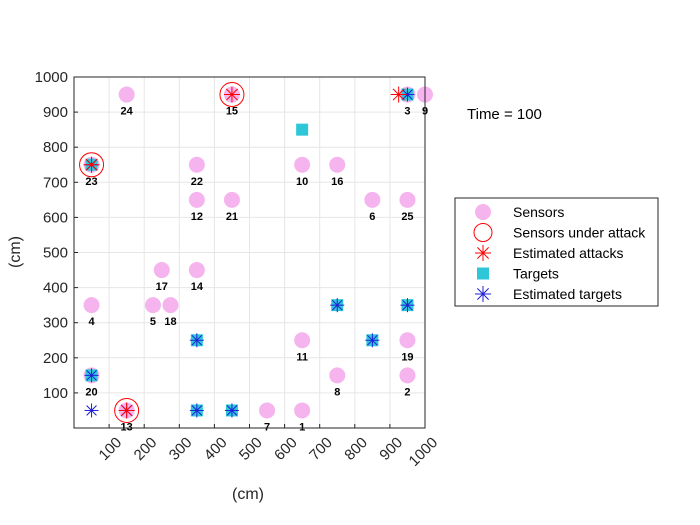 This screenshot has width=700, height=525. I want to click on legend-label: Sensors under attack, so click(579, 233).